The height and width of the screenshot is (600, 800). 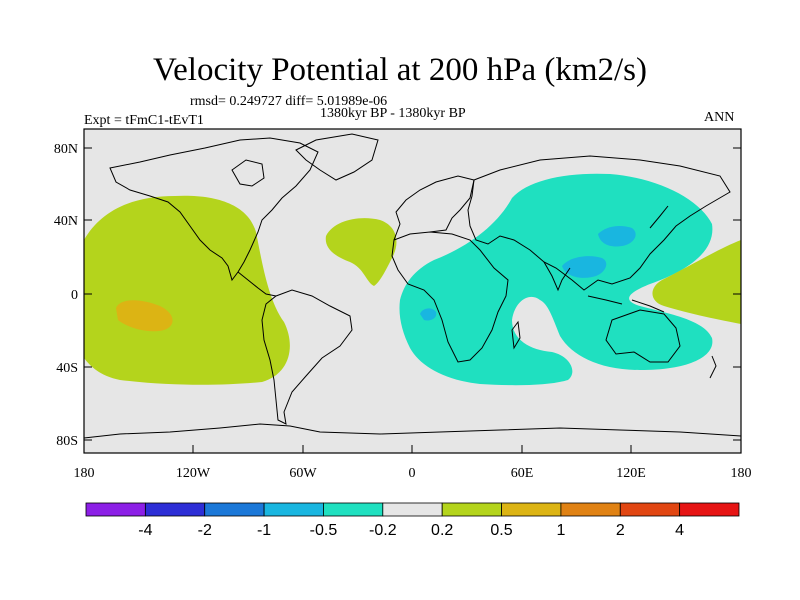 I want to click on coast-india, so click(x=557, y=276).